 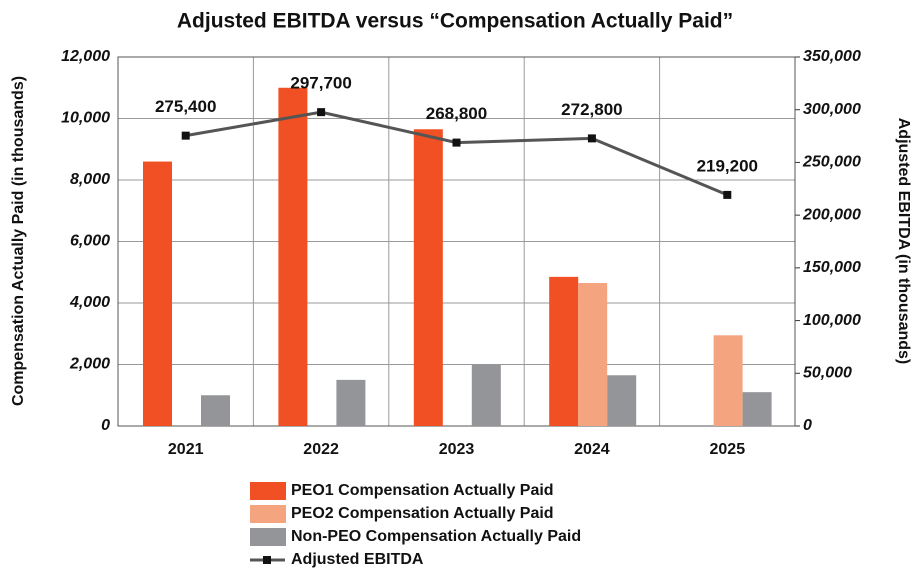 I want to click on y-tick-label: 10,000, so click(x=85, y=118).